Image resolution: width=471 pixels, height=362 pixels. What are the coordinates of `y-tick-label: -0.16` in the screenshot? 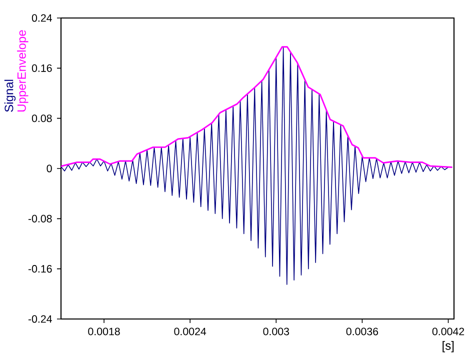 It's located at (40, 269).